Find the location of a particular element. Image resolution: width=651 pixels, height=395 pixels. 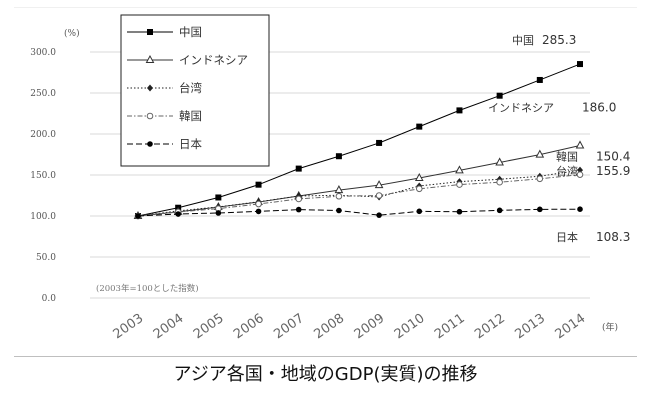

y-axis-unit-label: (%) is located at coordinates (72, 33).